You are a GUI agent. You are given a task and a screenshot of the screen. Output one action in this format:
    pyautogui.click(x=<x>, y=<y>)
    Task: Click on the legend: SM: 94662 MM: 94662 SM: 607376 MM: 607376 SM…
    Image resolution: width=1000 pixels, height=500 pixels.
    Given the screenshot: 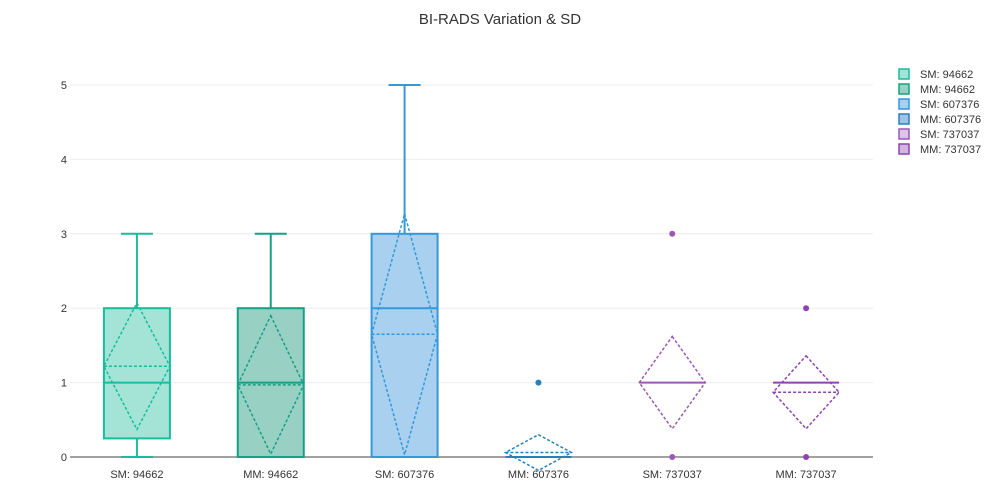 What is the action you would take?
    pyautogui.click(x=939, y=112)
    